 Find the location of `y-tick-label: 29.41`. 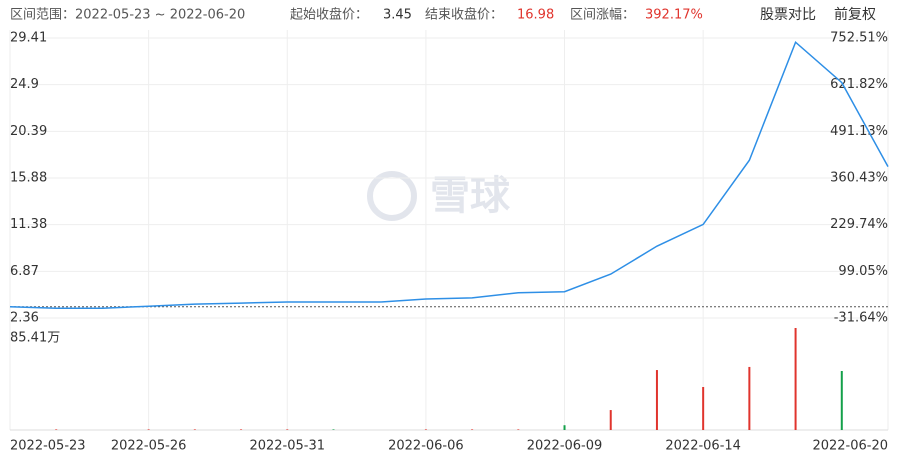

y-tick-label: 29.41 is located at coordinates (28, 38).